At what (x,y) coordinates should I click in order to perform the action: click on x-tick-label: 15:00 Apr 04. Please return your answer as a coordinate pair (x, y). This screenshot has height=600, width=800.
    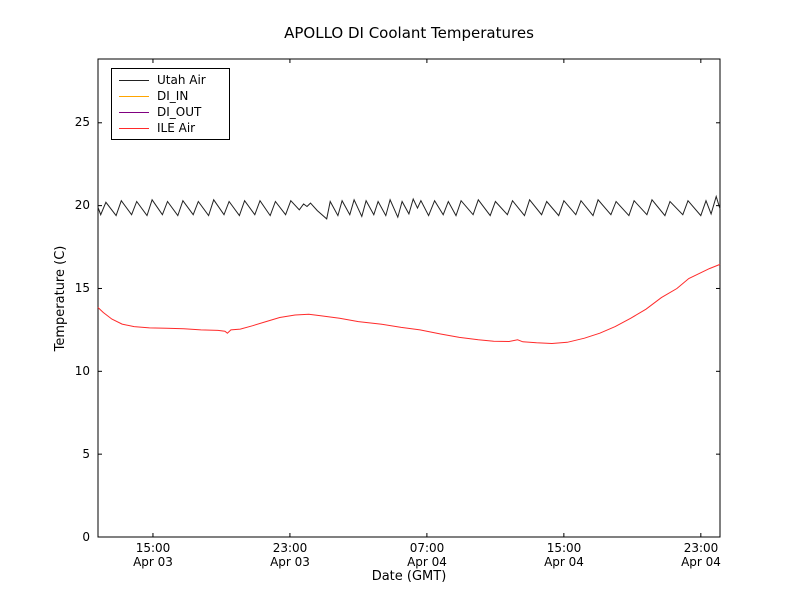
    Looking at the image, I should click on (564, 555).